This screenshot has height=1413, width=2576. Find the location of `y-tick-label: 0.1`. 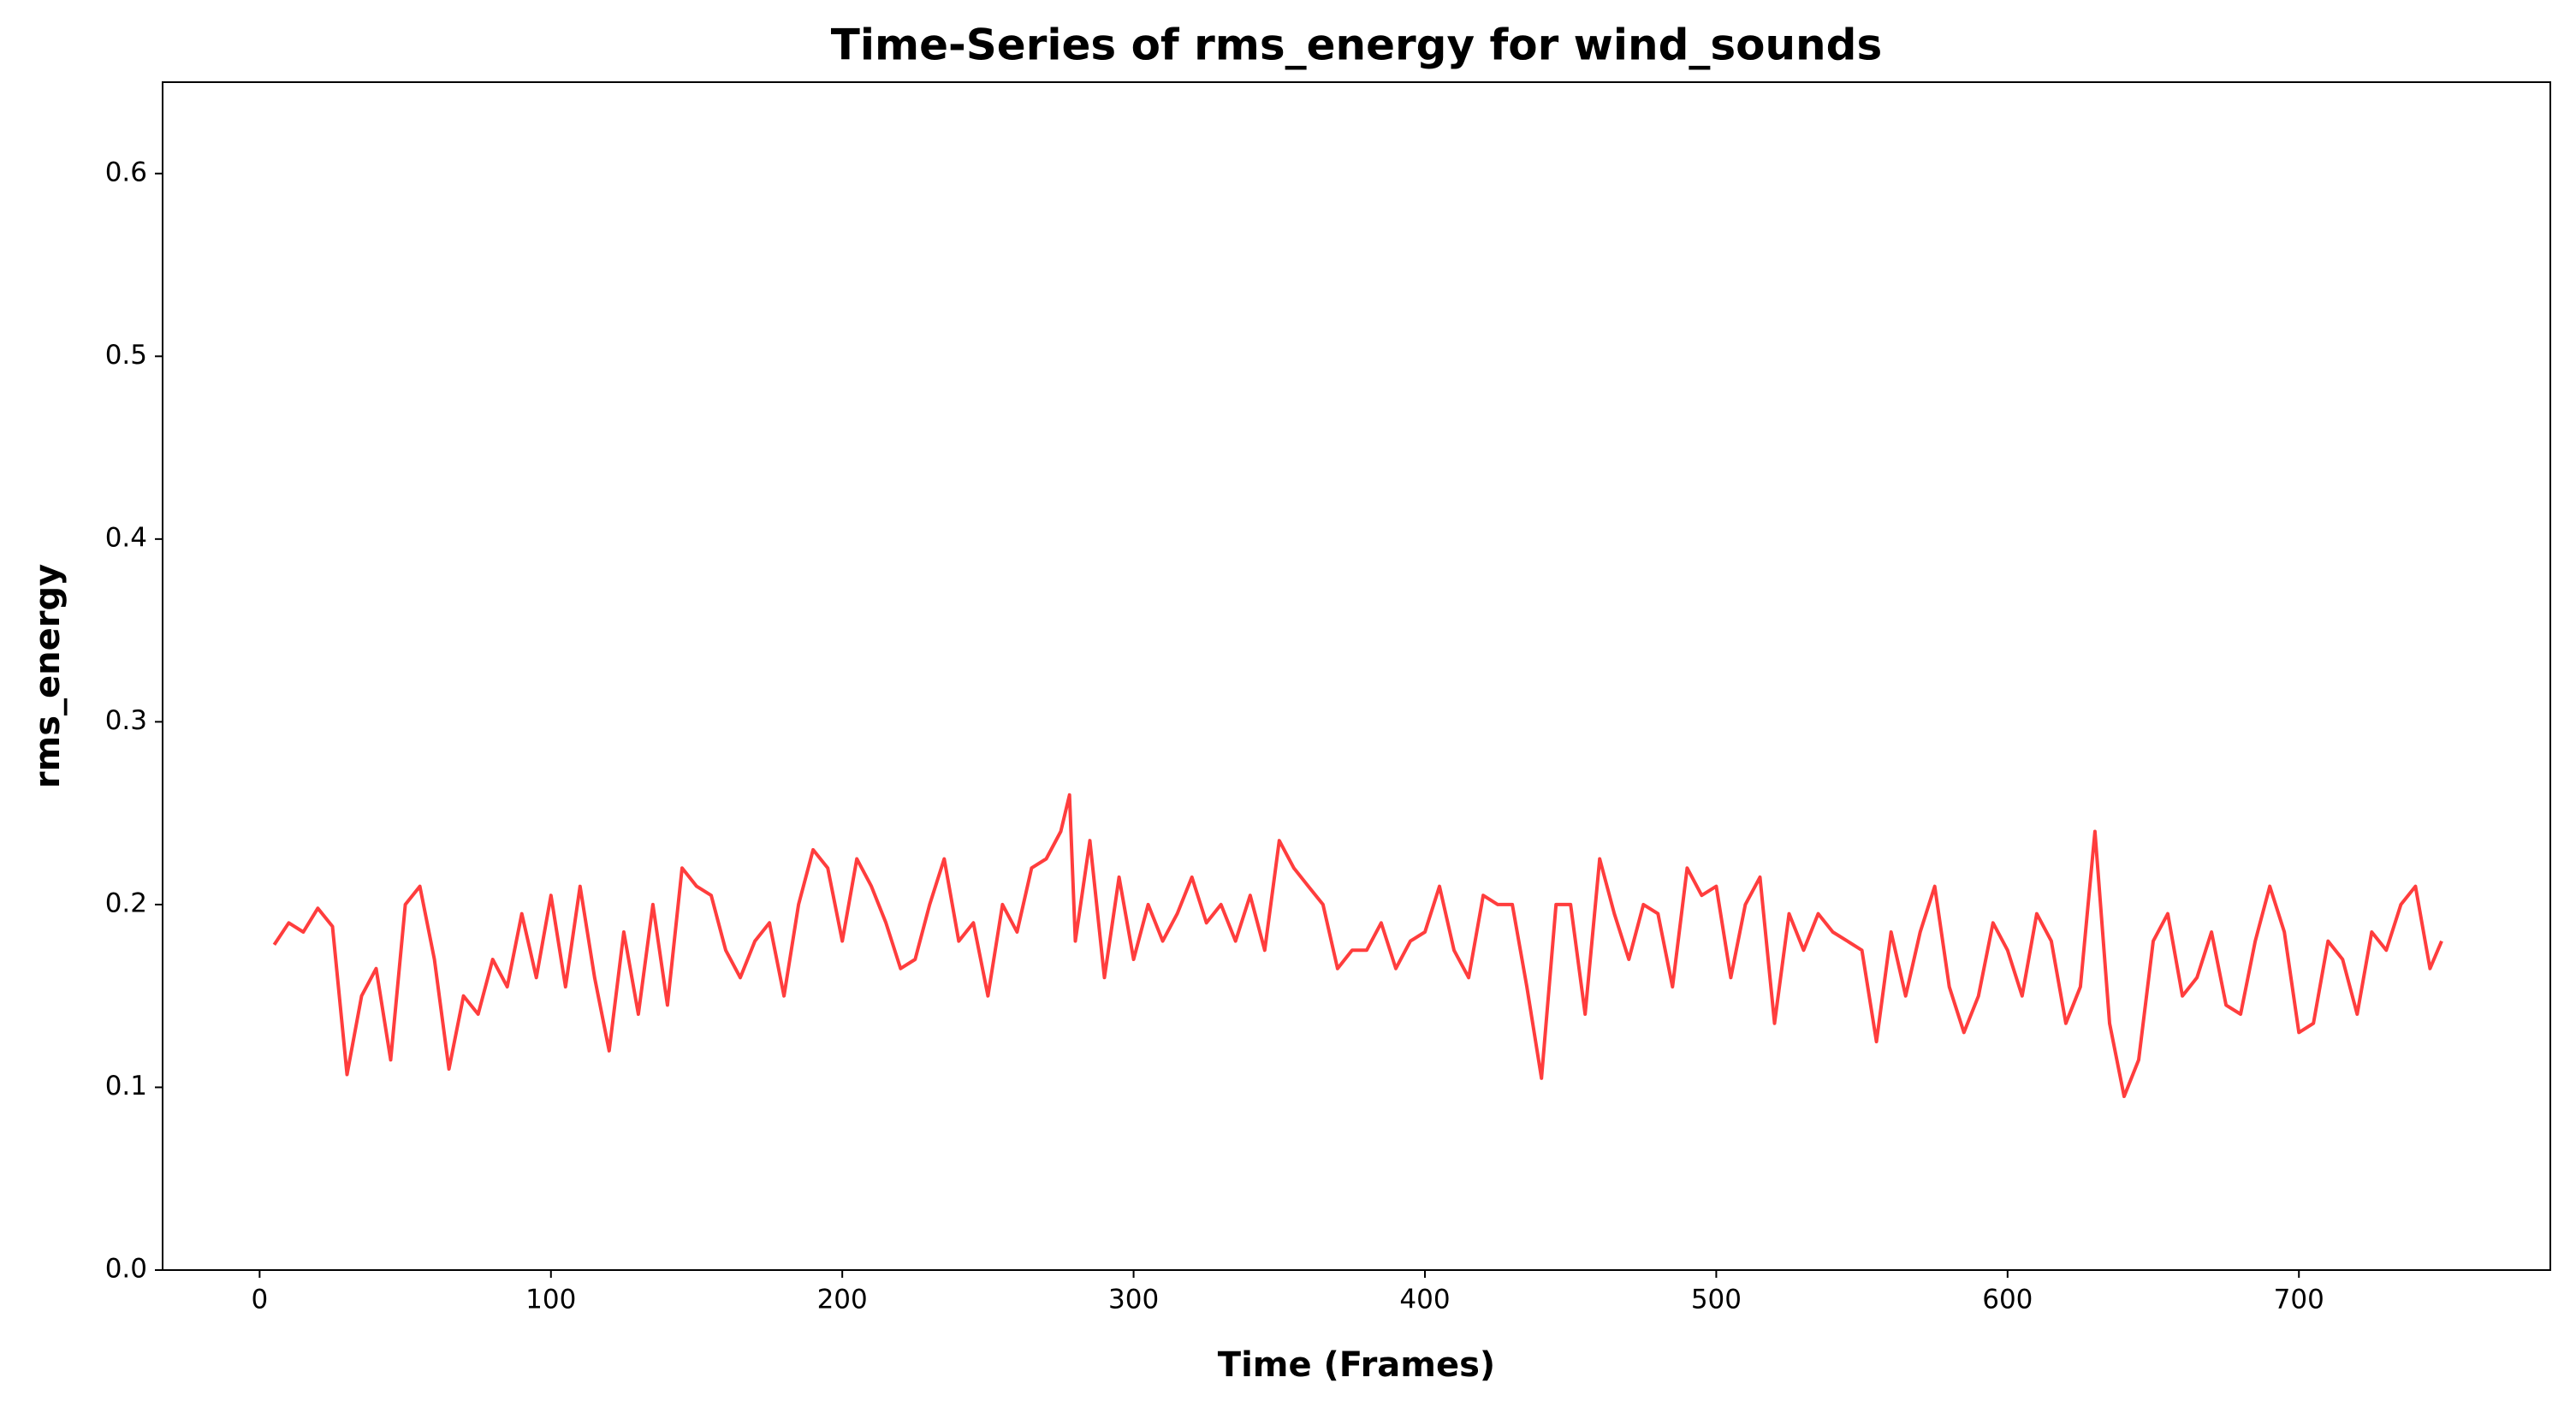

y-tick-label: 0.1 is located at coordinates (126, 1086).